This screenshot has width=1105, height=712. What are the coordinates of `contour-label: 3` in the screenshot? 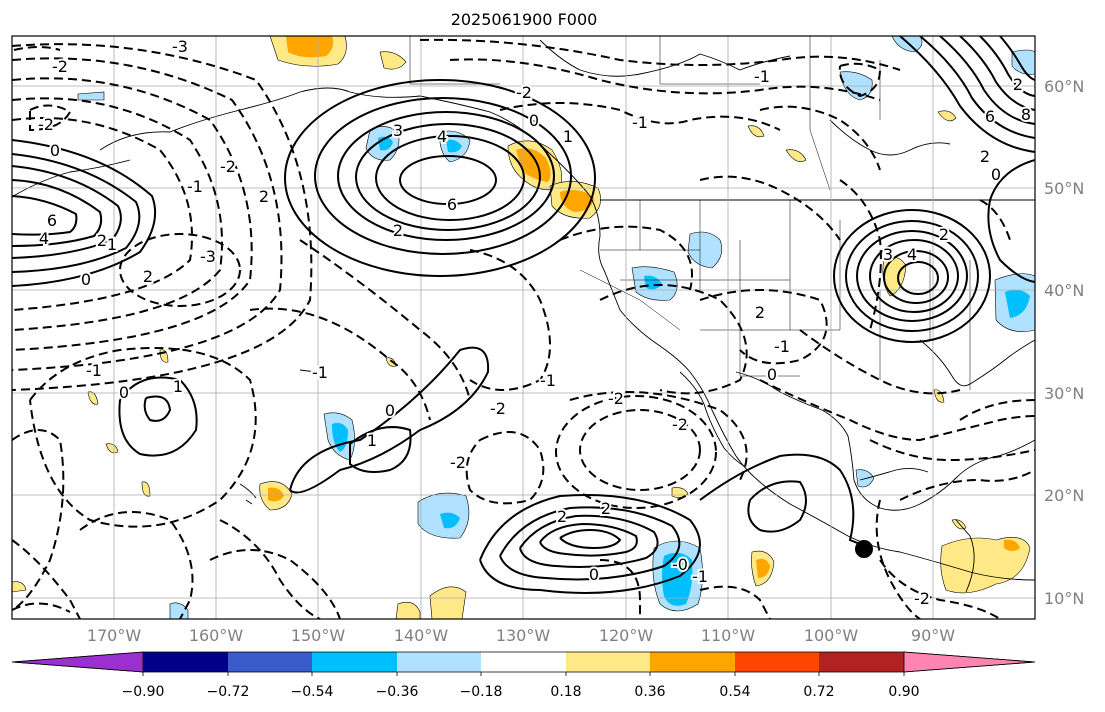 It's located at (398, 130).